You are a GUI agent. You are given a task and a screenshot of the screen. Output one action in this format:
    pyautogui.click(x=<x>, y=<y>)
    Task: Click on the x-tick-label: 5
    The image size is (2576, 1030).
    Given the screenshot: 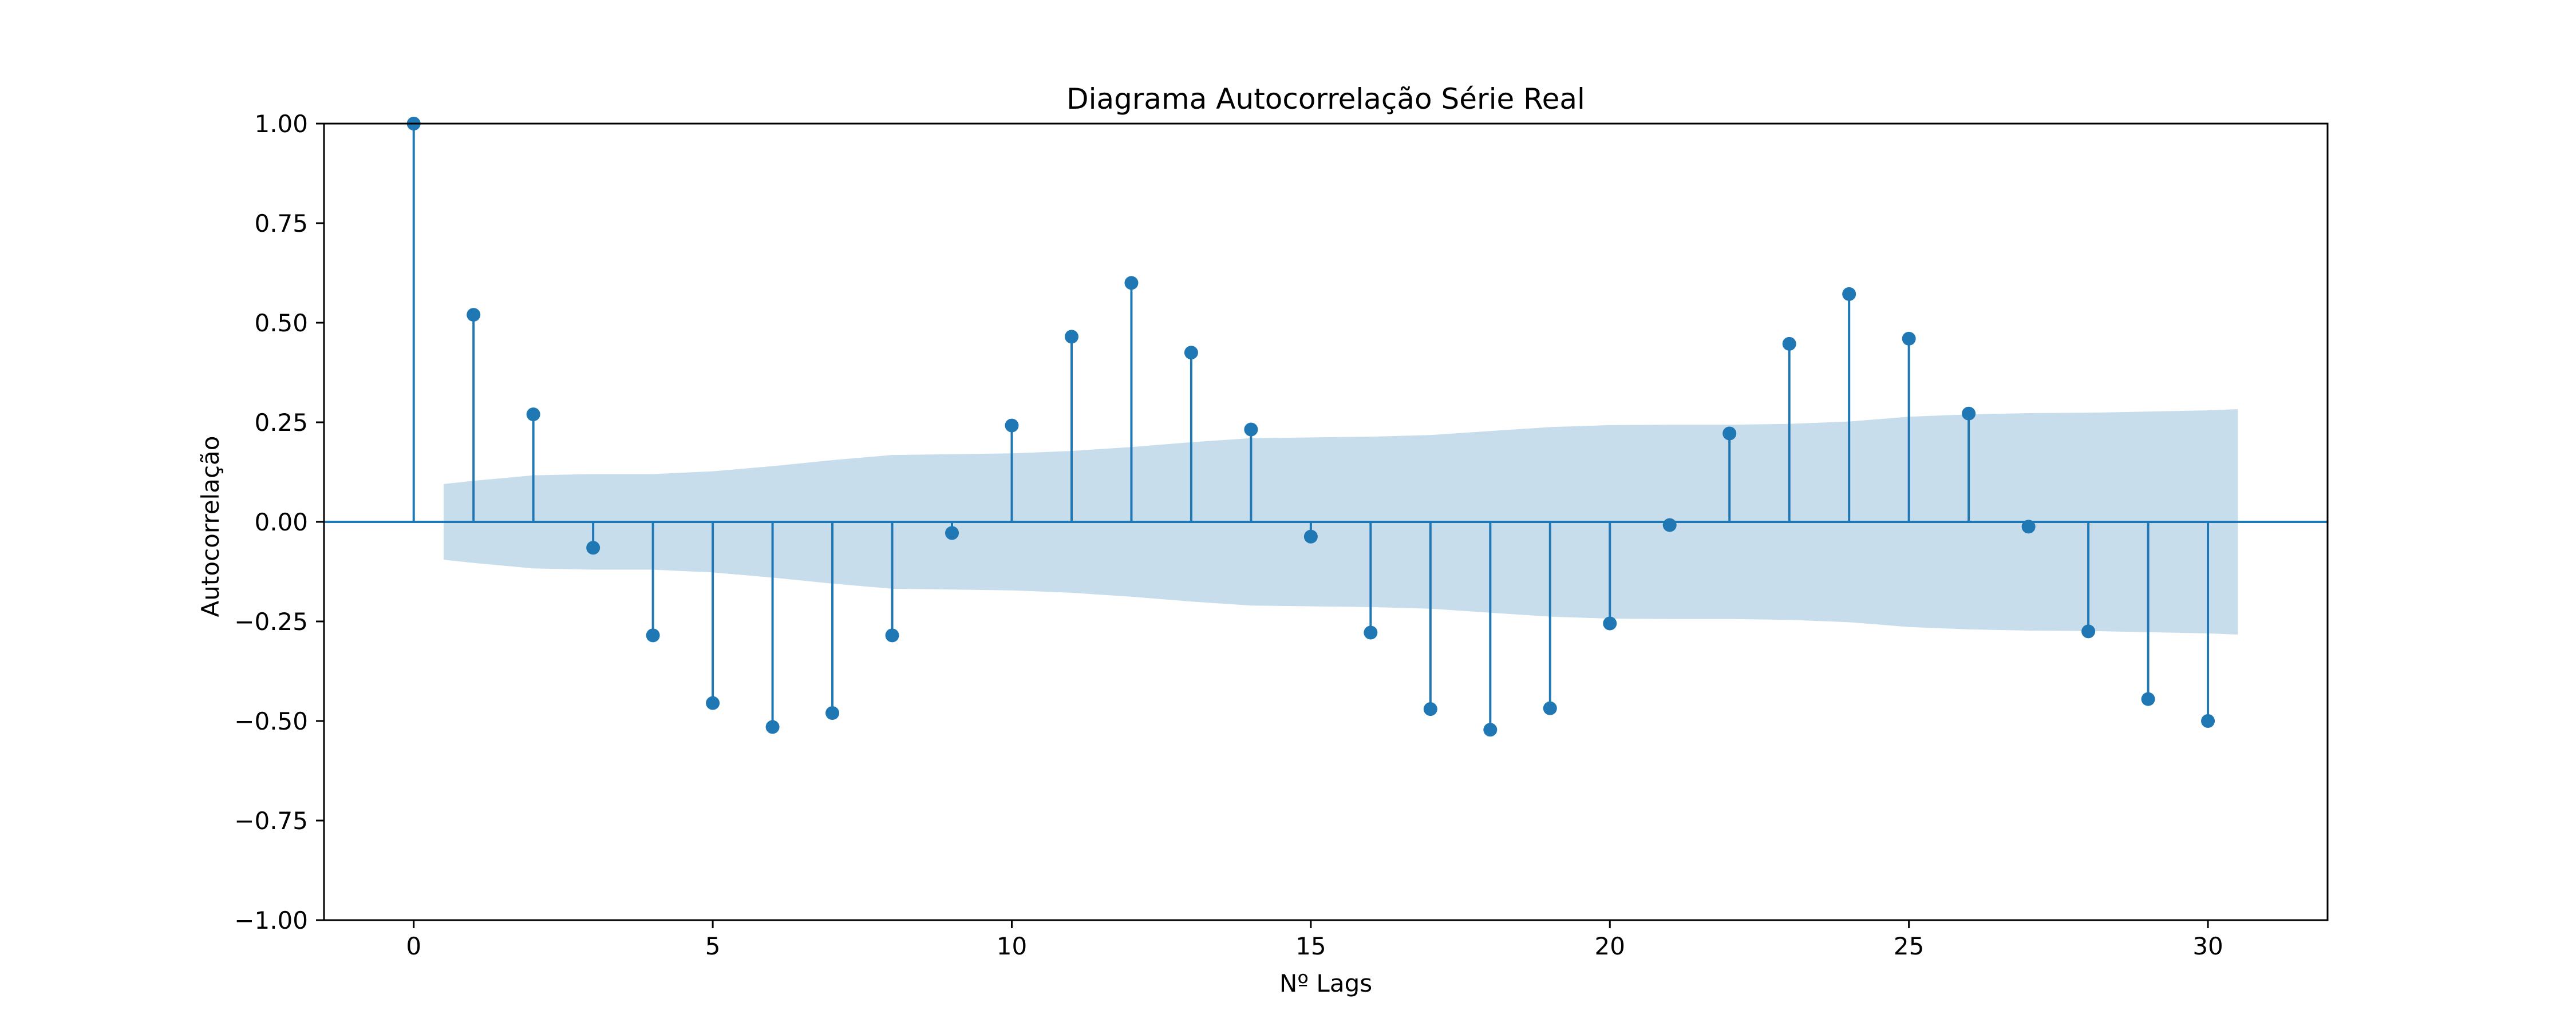 What is the action you would take?
    pyautogui.click(x=713, y=946)
    